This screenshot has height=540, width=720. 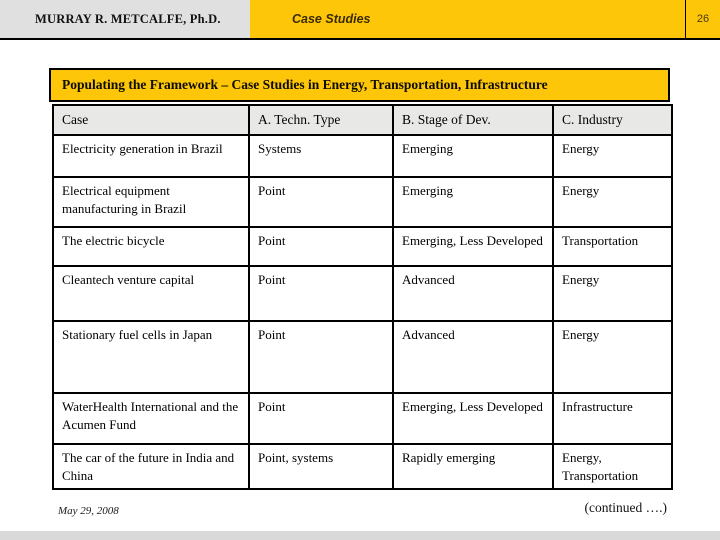 What do you see at coordinates (331, 19) in the screenshot?
I see `section-title: Case Studies` at bounding box center [331, 19].